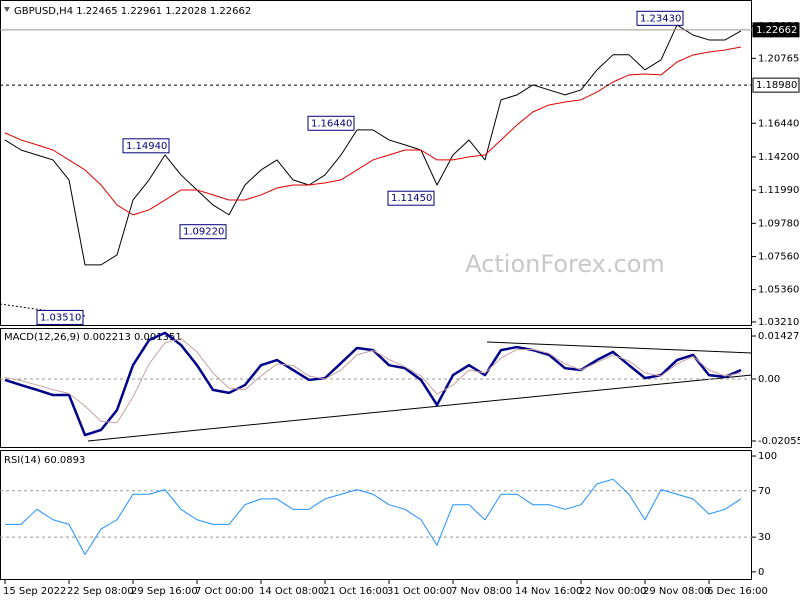  I want to click on price-label: 1.18980, so click(776, 85).